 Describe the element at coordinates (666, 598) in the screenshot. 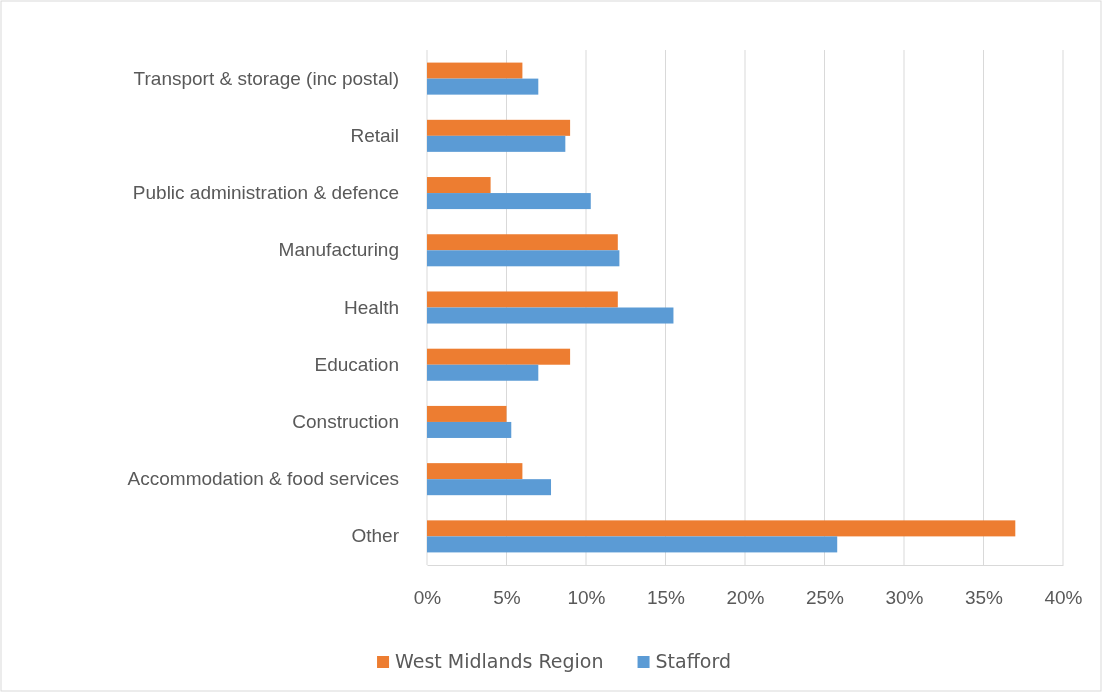

I see `x-tick-label: 15%` at that location.